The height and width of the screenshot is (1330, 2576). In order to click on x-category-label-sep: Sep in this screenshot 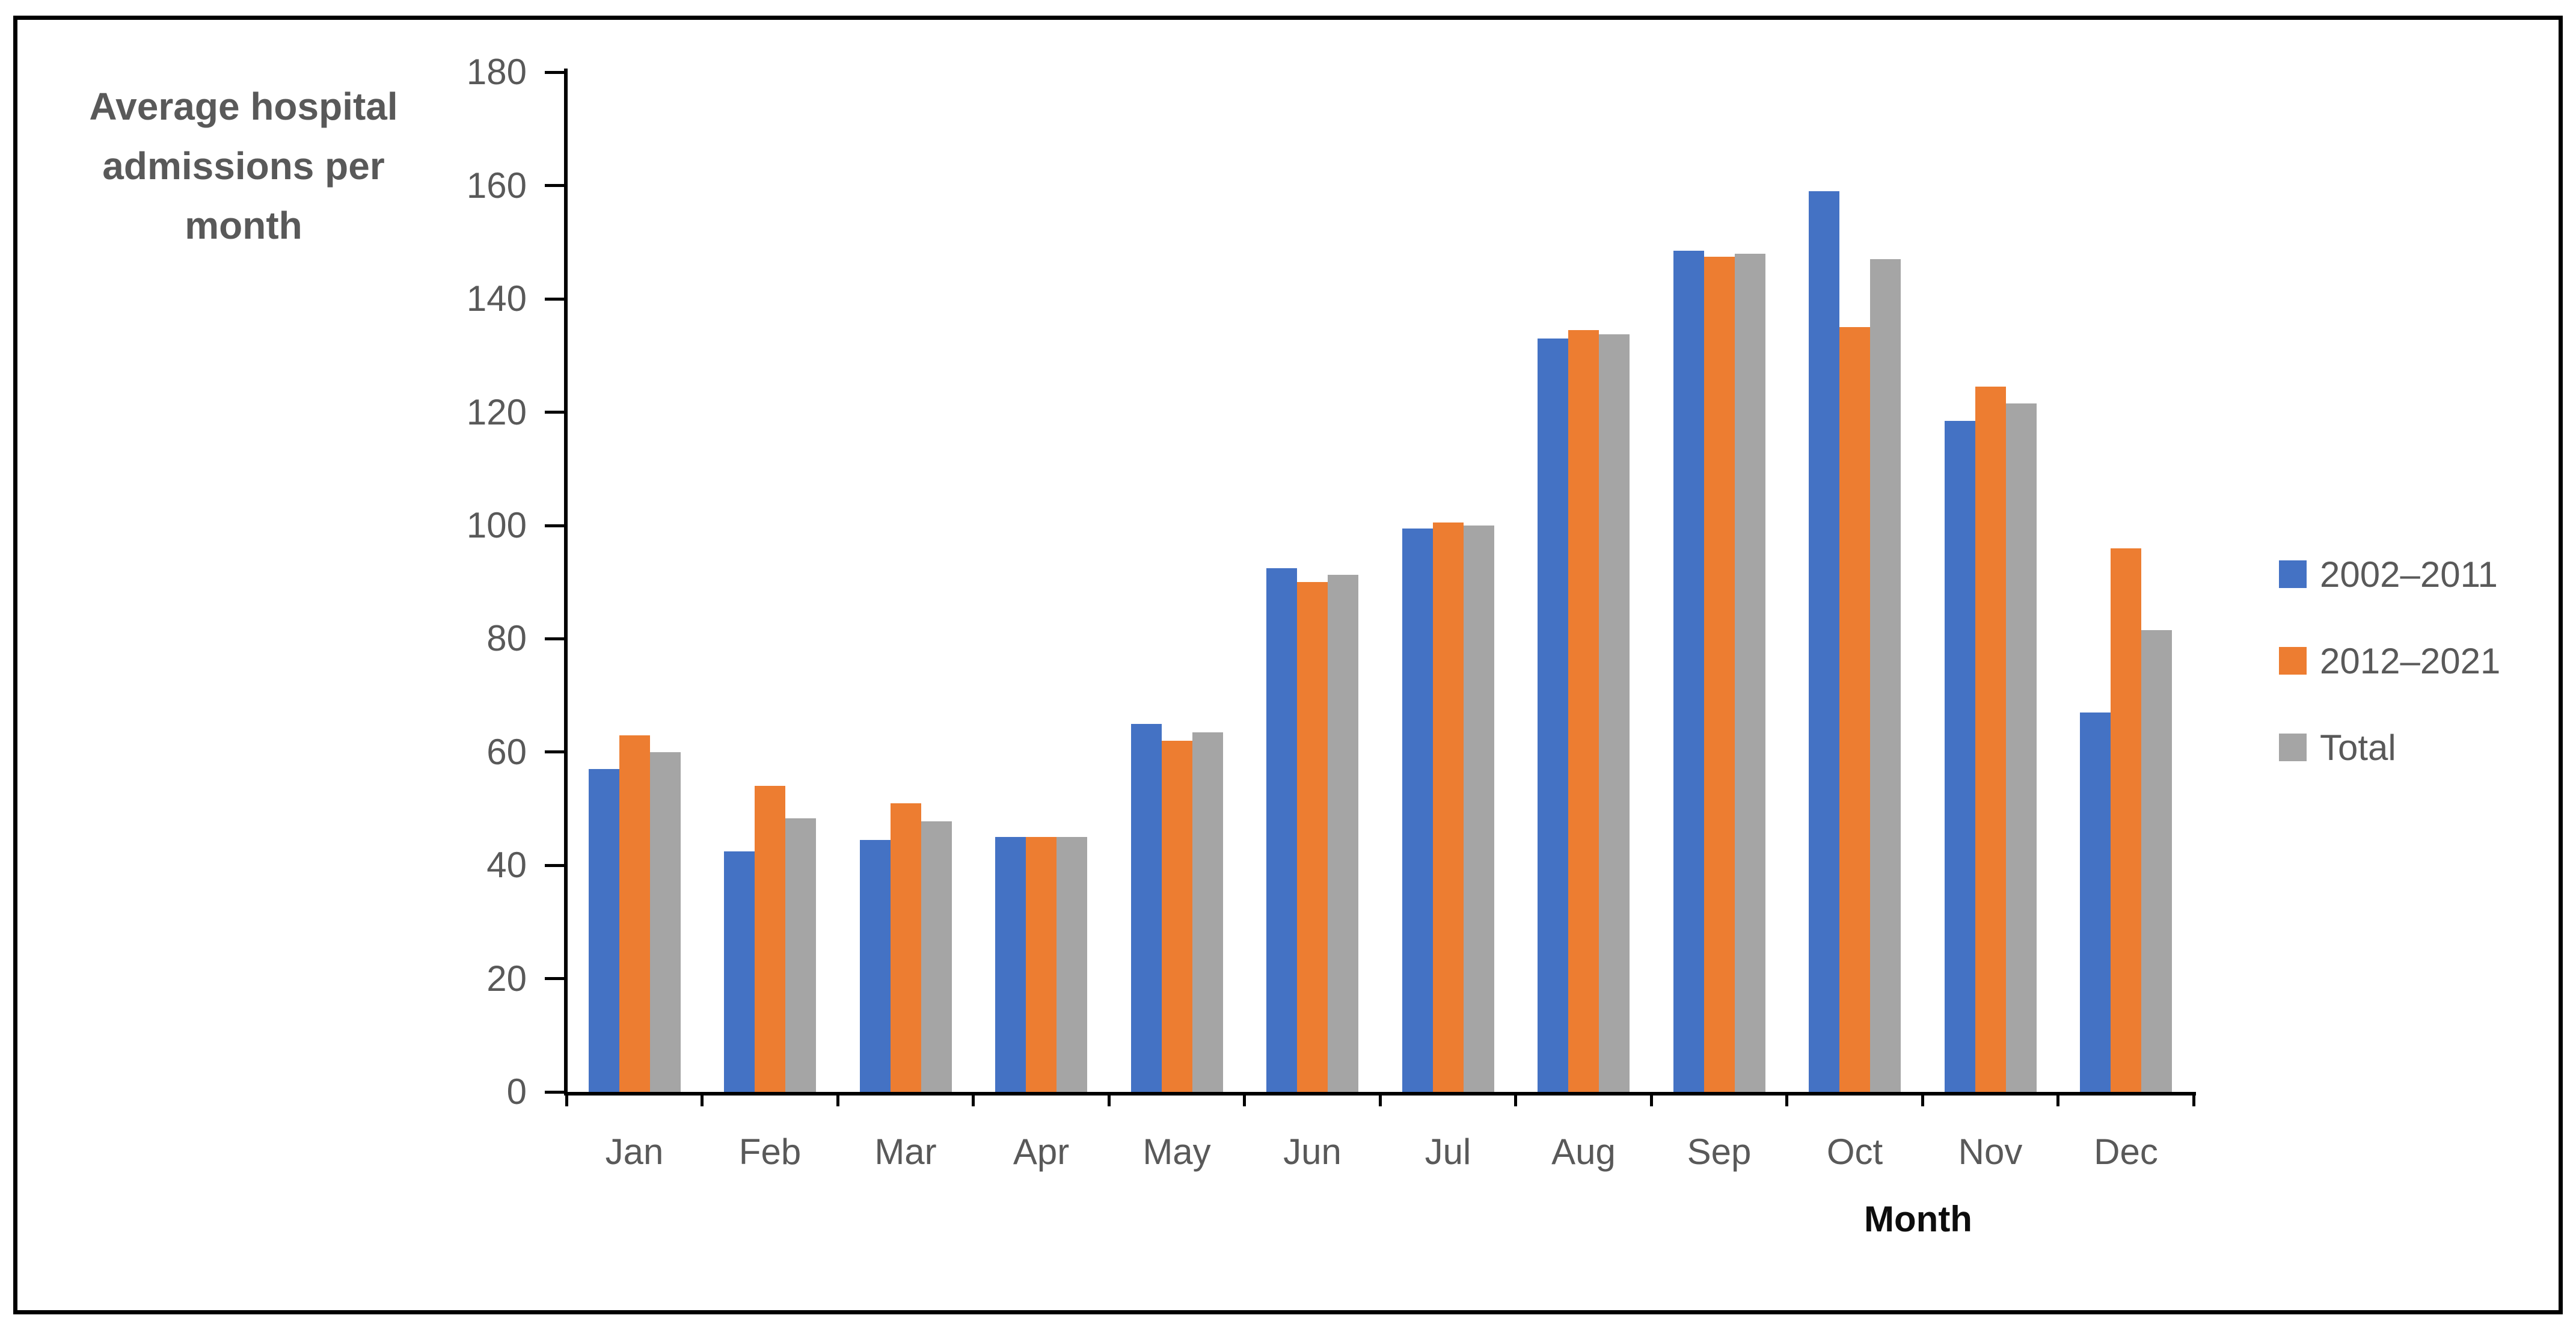, I will do `click(1719, 1152)`.